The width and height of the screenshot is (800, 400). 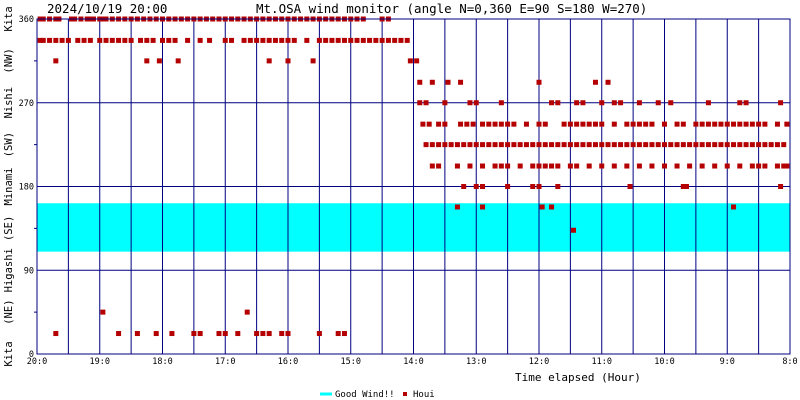 I want to click on y-direction-label: Minami, so click(x=9, y=187).